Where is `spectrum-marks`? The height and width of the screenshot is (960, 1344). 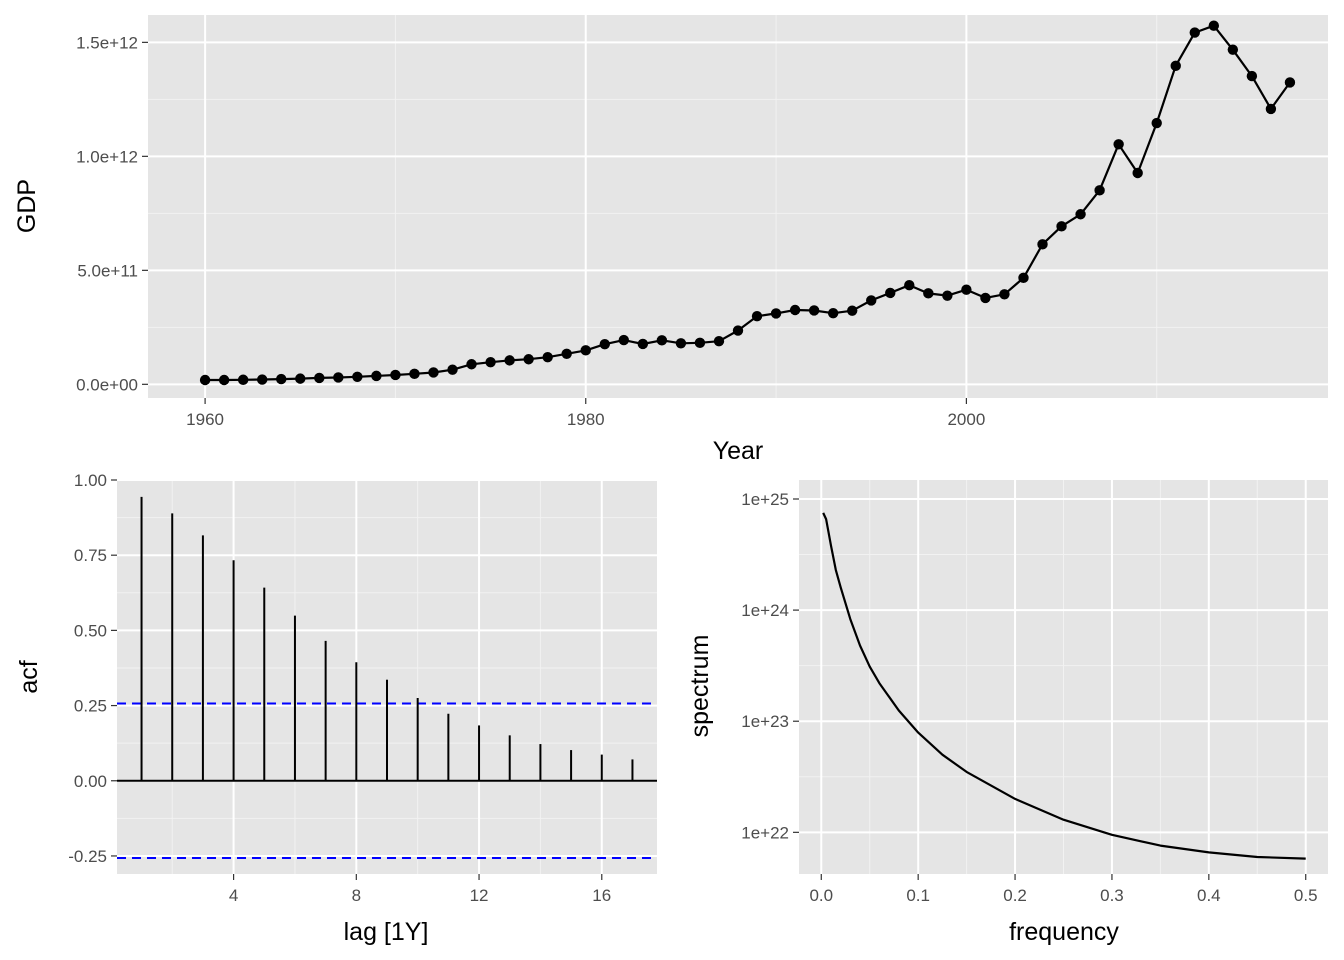
spectrum-marks is located at coordinates (1064, 686).